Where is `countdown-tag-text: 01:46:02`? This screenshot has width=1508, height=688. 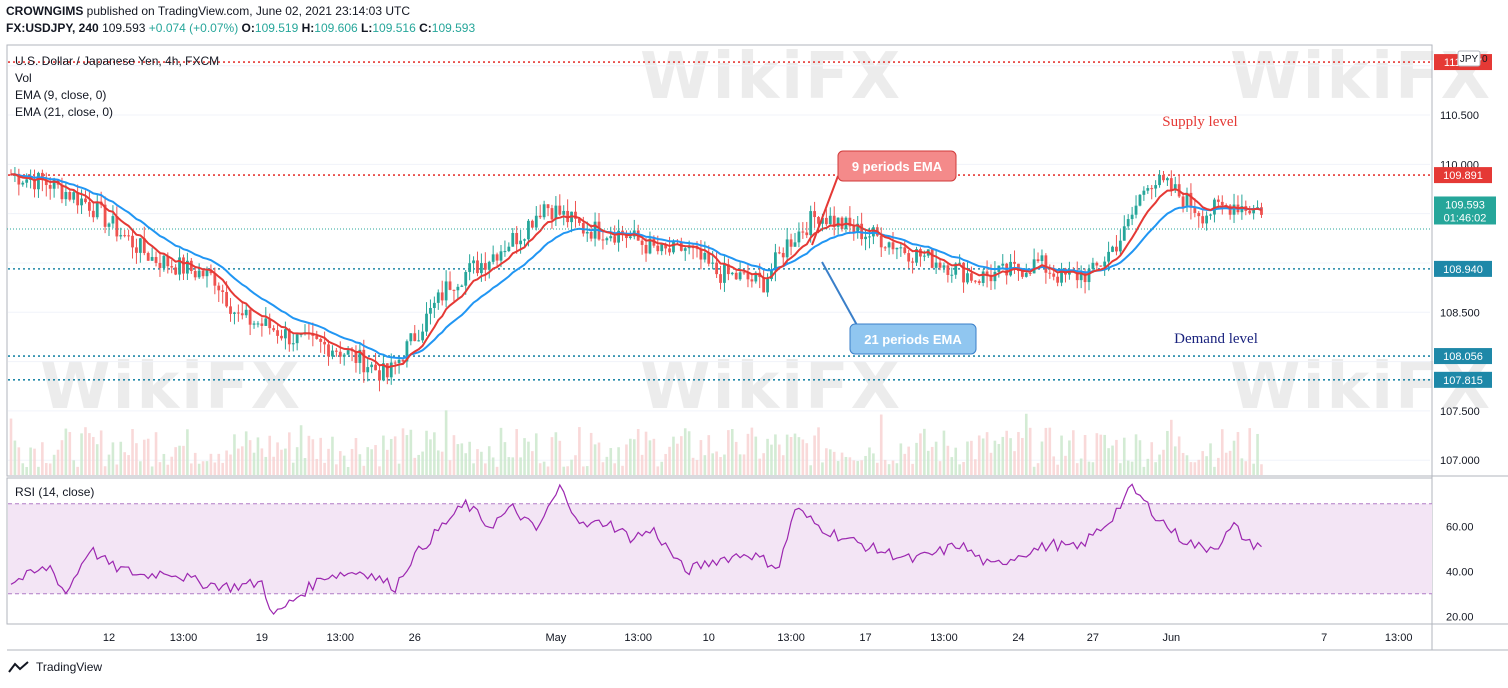 countdown-tag-text: 01:46:02 is located at coordinates (1465, 218).